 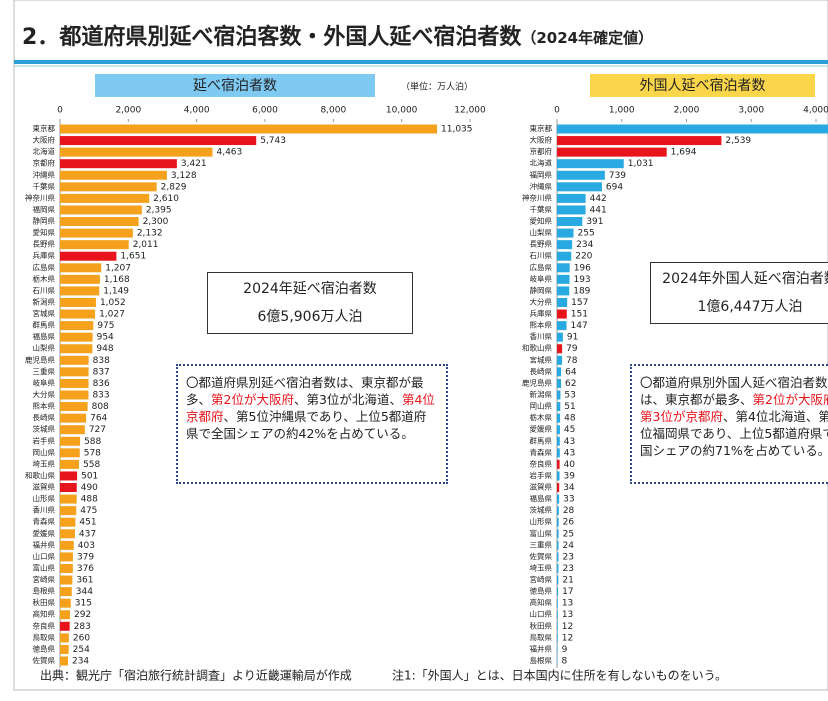 I want to click on value-label: 9, so click(x=565, y=650).